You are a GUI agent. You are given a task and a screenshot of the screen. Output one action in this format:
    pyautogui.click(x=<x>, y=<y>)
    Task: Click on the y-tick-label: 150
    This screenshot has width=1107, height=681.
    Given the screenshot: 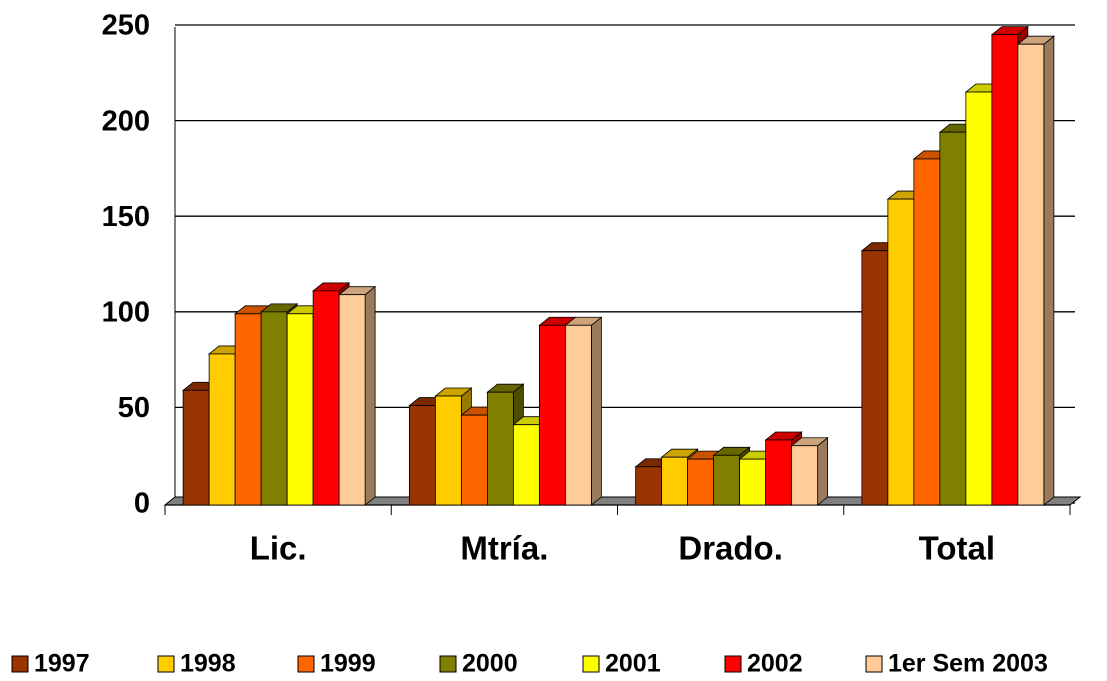 What is the action you would take?
    pyautogui.click(x=126, y=217)
    